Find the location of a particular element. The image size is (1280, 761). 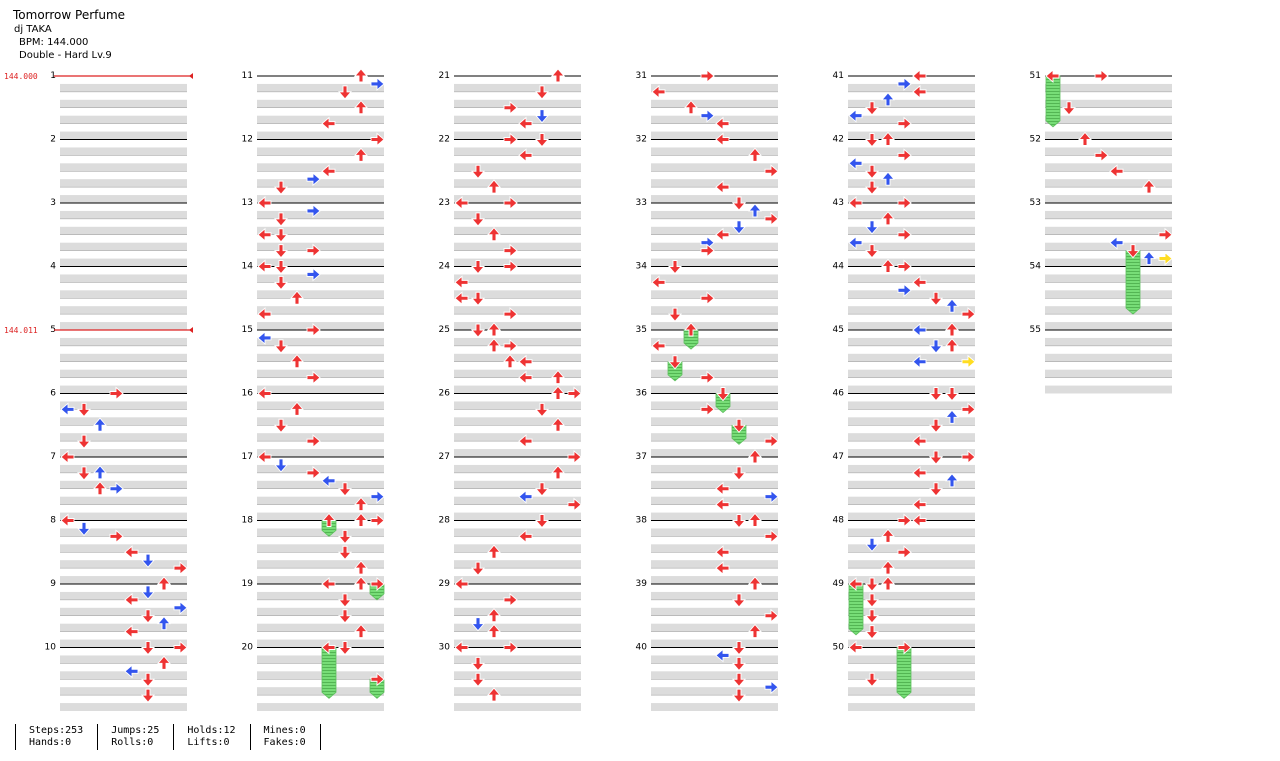

measure-number: 35 is located at coordinates (641, 330).